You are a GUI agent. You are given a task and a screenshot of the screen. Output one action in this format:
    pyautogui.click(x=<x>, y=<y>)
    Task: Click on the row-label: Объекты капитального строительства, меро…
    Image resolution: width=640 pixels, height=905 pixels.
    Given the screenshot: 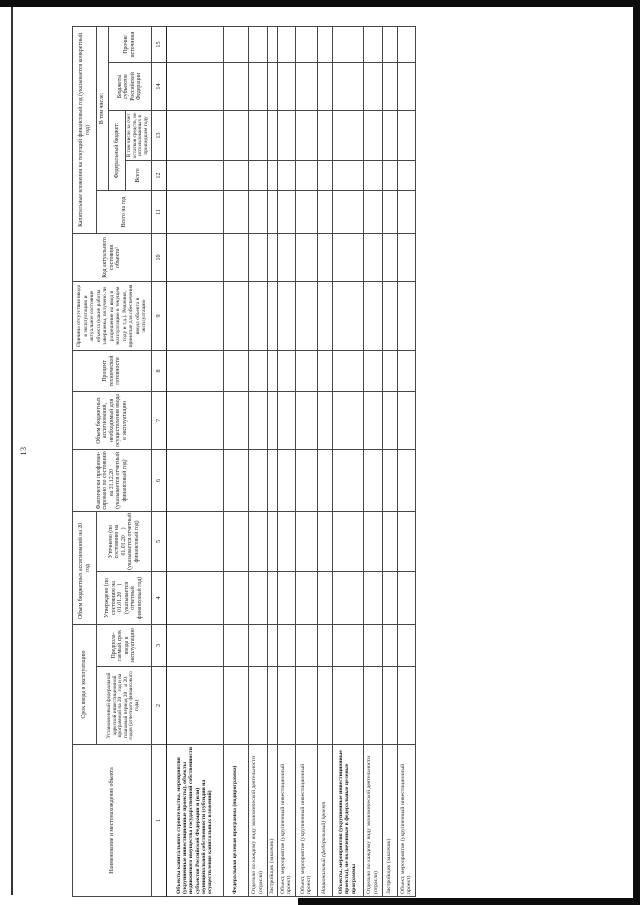 What is the action you would take?
    pyautogui.click(x=195, y=820)
    